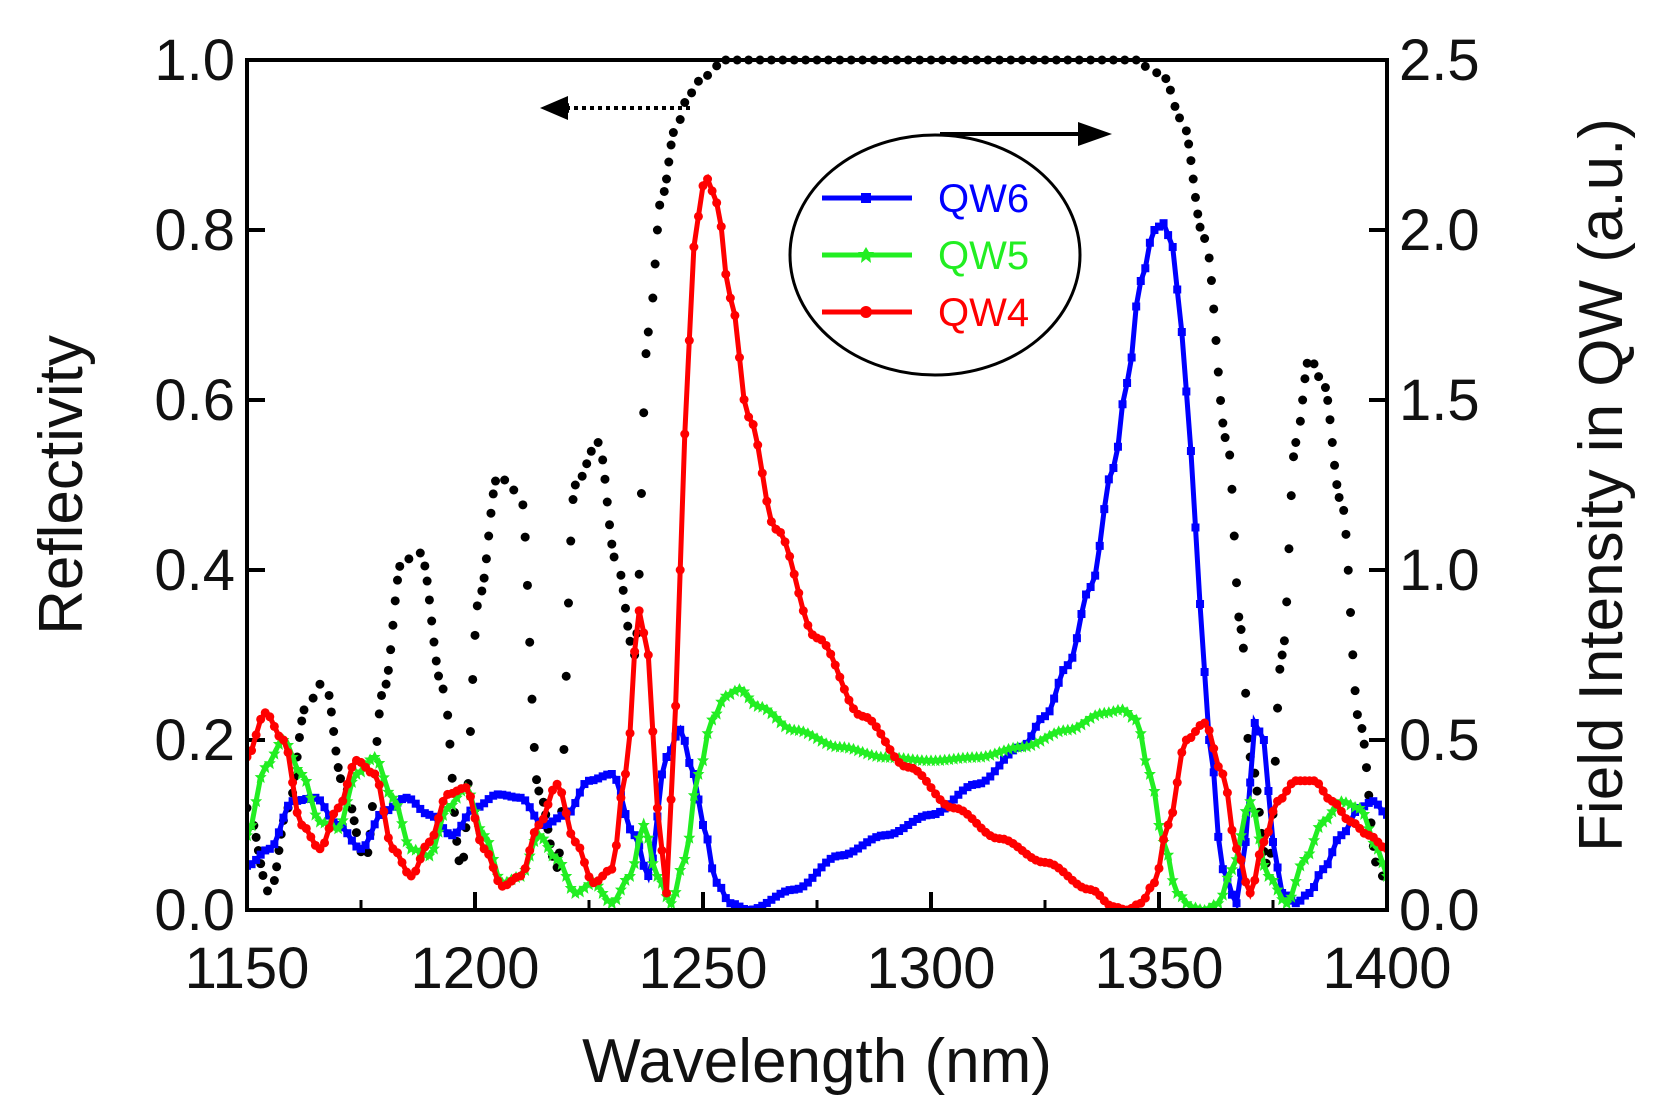 The image size is (1659, 1113). Describe the element at coordinates (61, 485) in the screenshot. I see `y-axis-title: Reflectivity` at that location.